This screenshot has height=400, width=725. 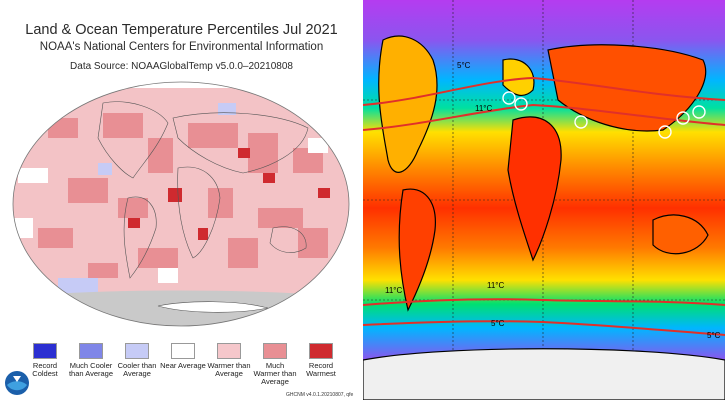 I want to click on legend-item: Near Average, so click(x=183, y=356).